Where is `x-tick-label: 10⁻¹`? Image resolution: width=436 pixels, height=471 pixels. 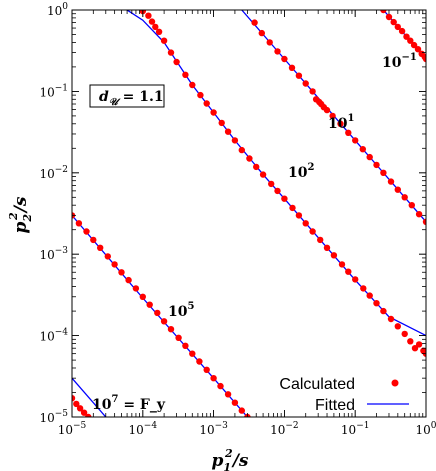 x-tick-label: 10⁻¹ is located at coordinates (355, 429).